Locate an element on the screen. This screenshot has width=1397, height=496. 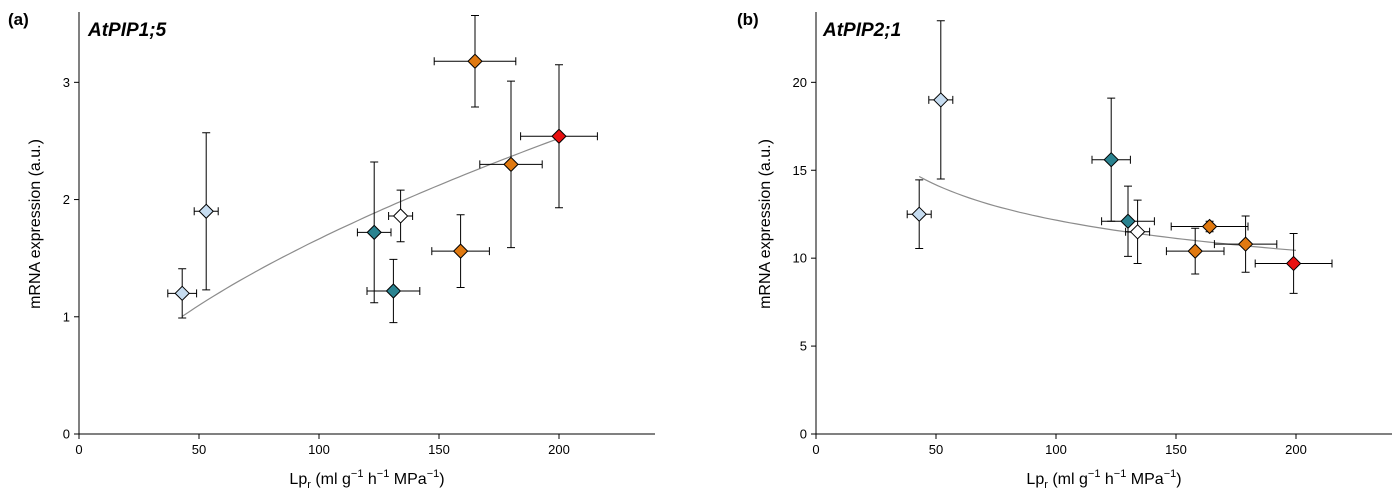
y-tick-label-a: 2 is located at coordinates (66, 199).